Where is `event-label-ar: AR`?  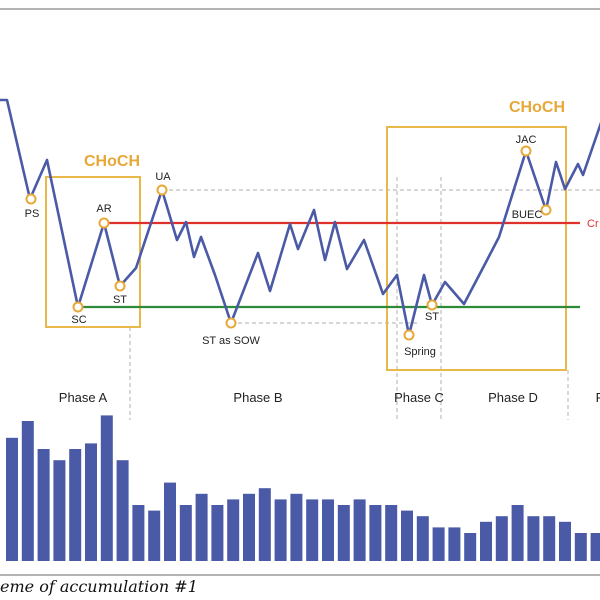
event-label-ar: AR is located at coordinates (103, 209).